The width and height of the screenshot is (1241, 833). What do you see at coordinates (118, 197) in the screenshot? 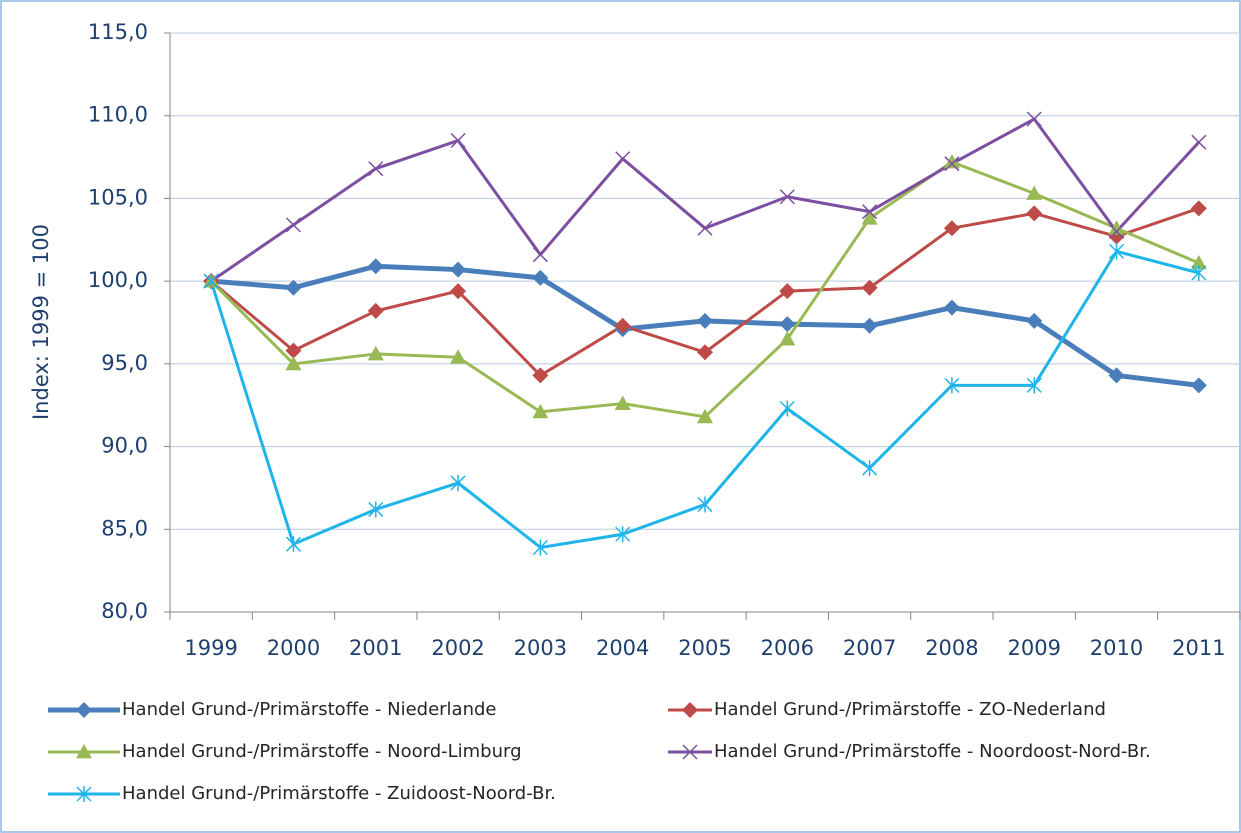
I see `y-tick-label: 105,0` at bounding box center [118, 197].